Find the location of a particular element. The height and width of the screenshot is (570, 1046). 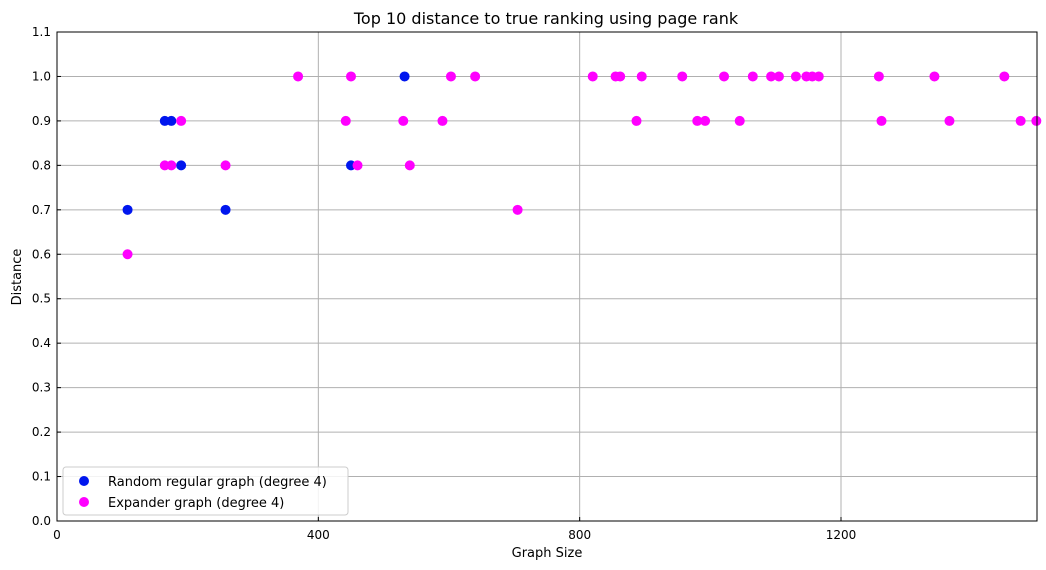

x-tick-label: 400 is located at coordinates (318, 535).